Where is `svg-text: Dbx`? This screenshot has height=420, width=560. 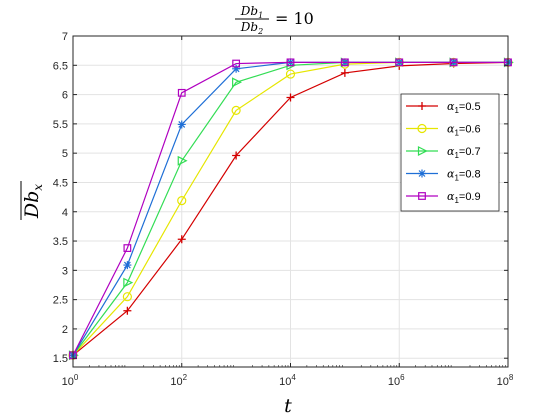 svg-text: Dbx is located at coordinates (33, 201).